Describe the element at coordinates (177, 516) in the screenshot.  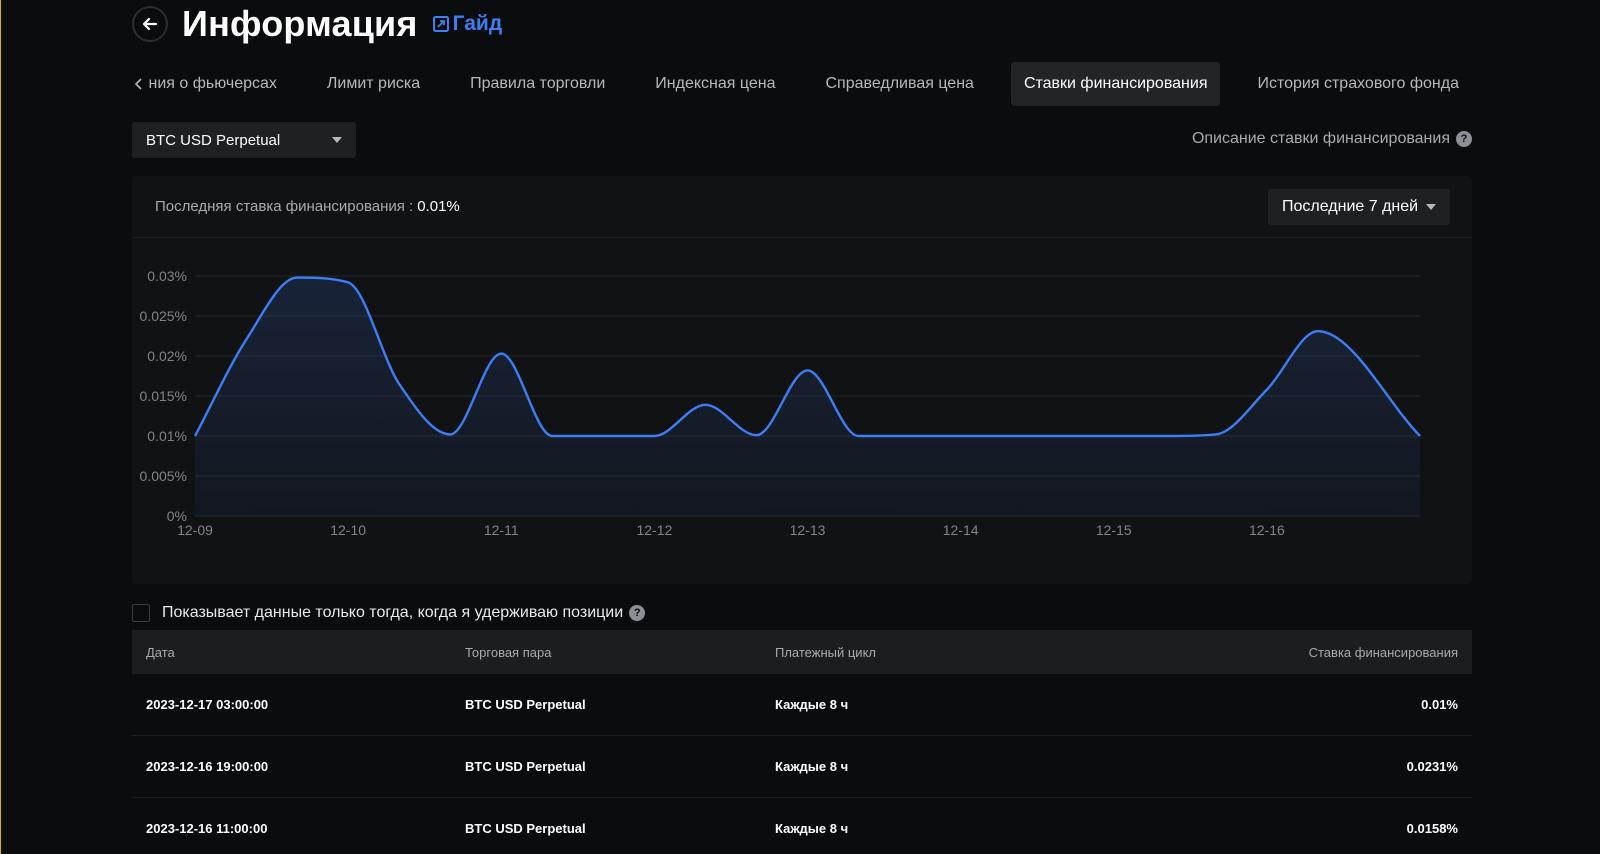
I see `y-tick-label: 0%` at that location.